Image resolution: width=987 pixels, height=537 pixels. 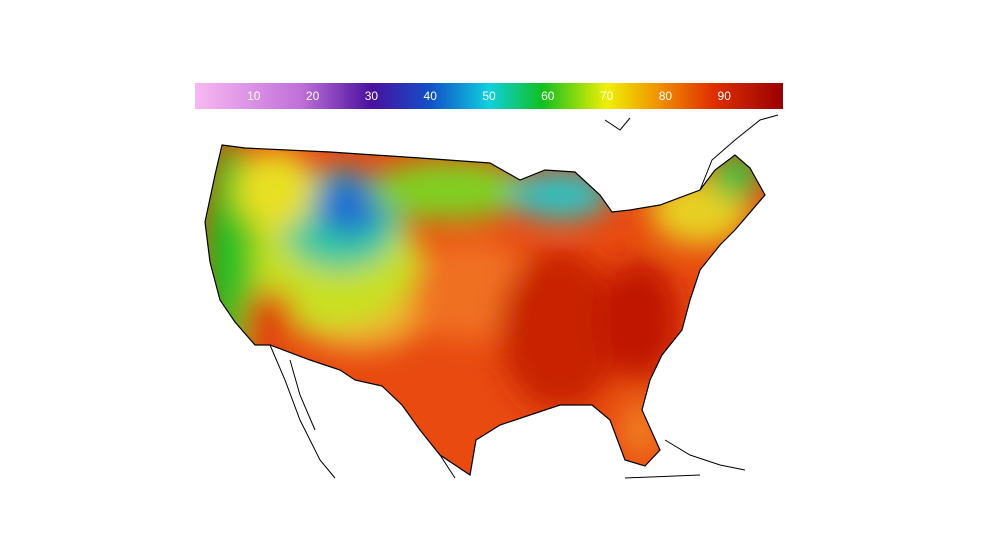 What do you see at coordinates (431, 96) in the screenshot?
I see `scale-label: 40` at bounding box center [431, 96].